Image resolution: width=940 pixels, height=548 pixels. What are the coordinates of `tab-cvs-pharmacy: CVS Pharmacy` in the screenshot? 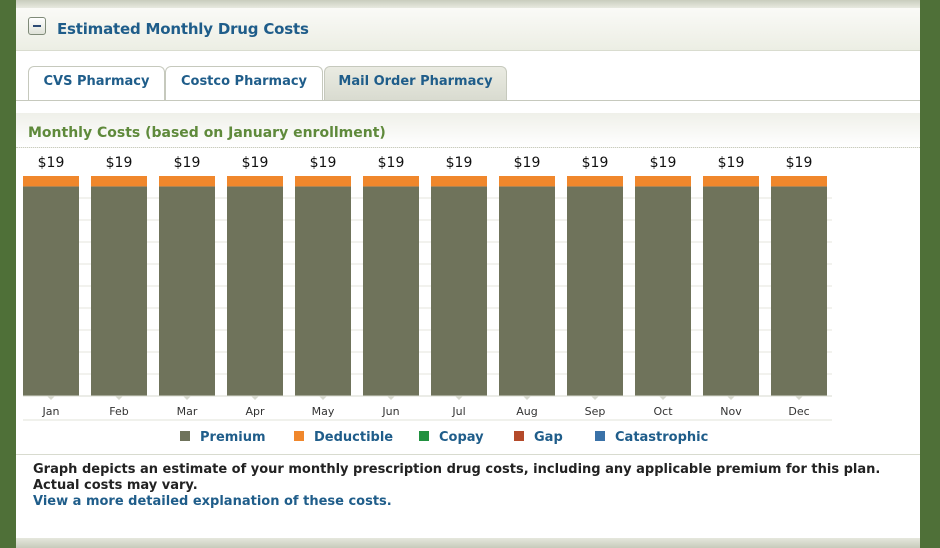 It's located at (96, 83).